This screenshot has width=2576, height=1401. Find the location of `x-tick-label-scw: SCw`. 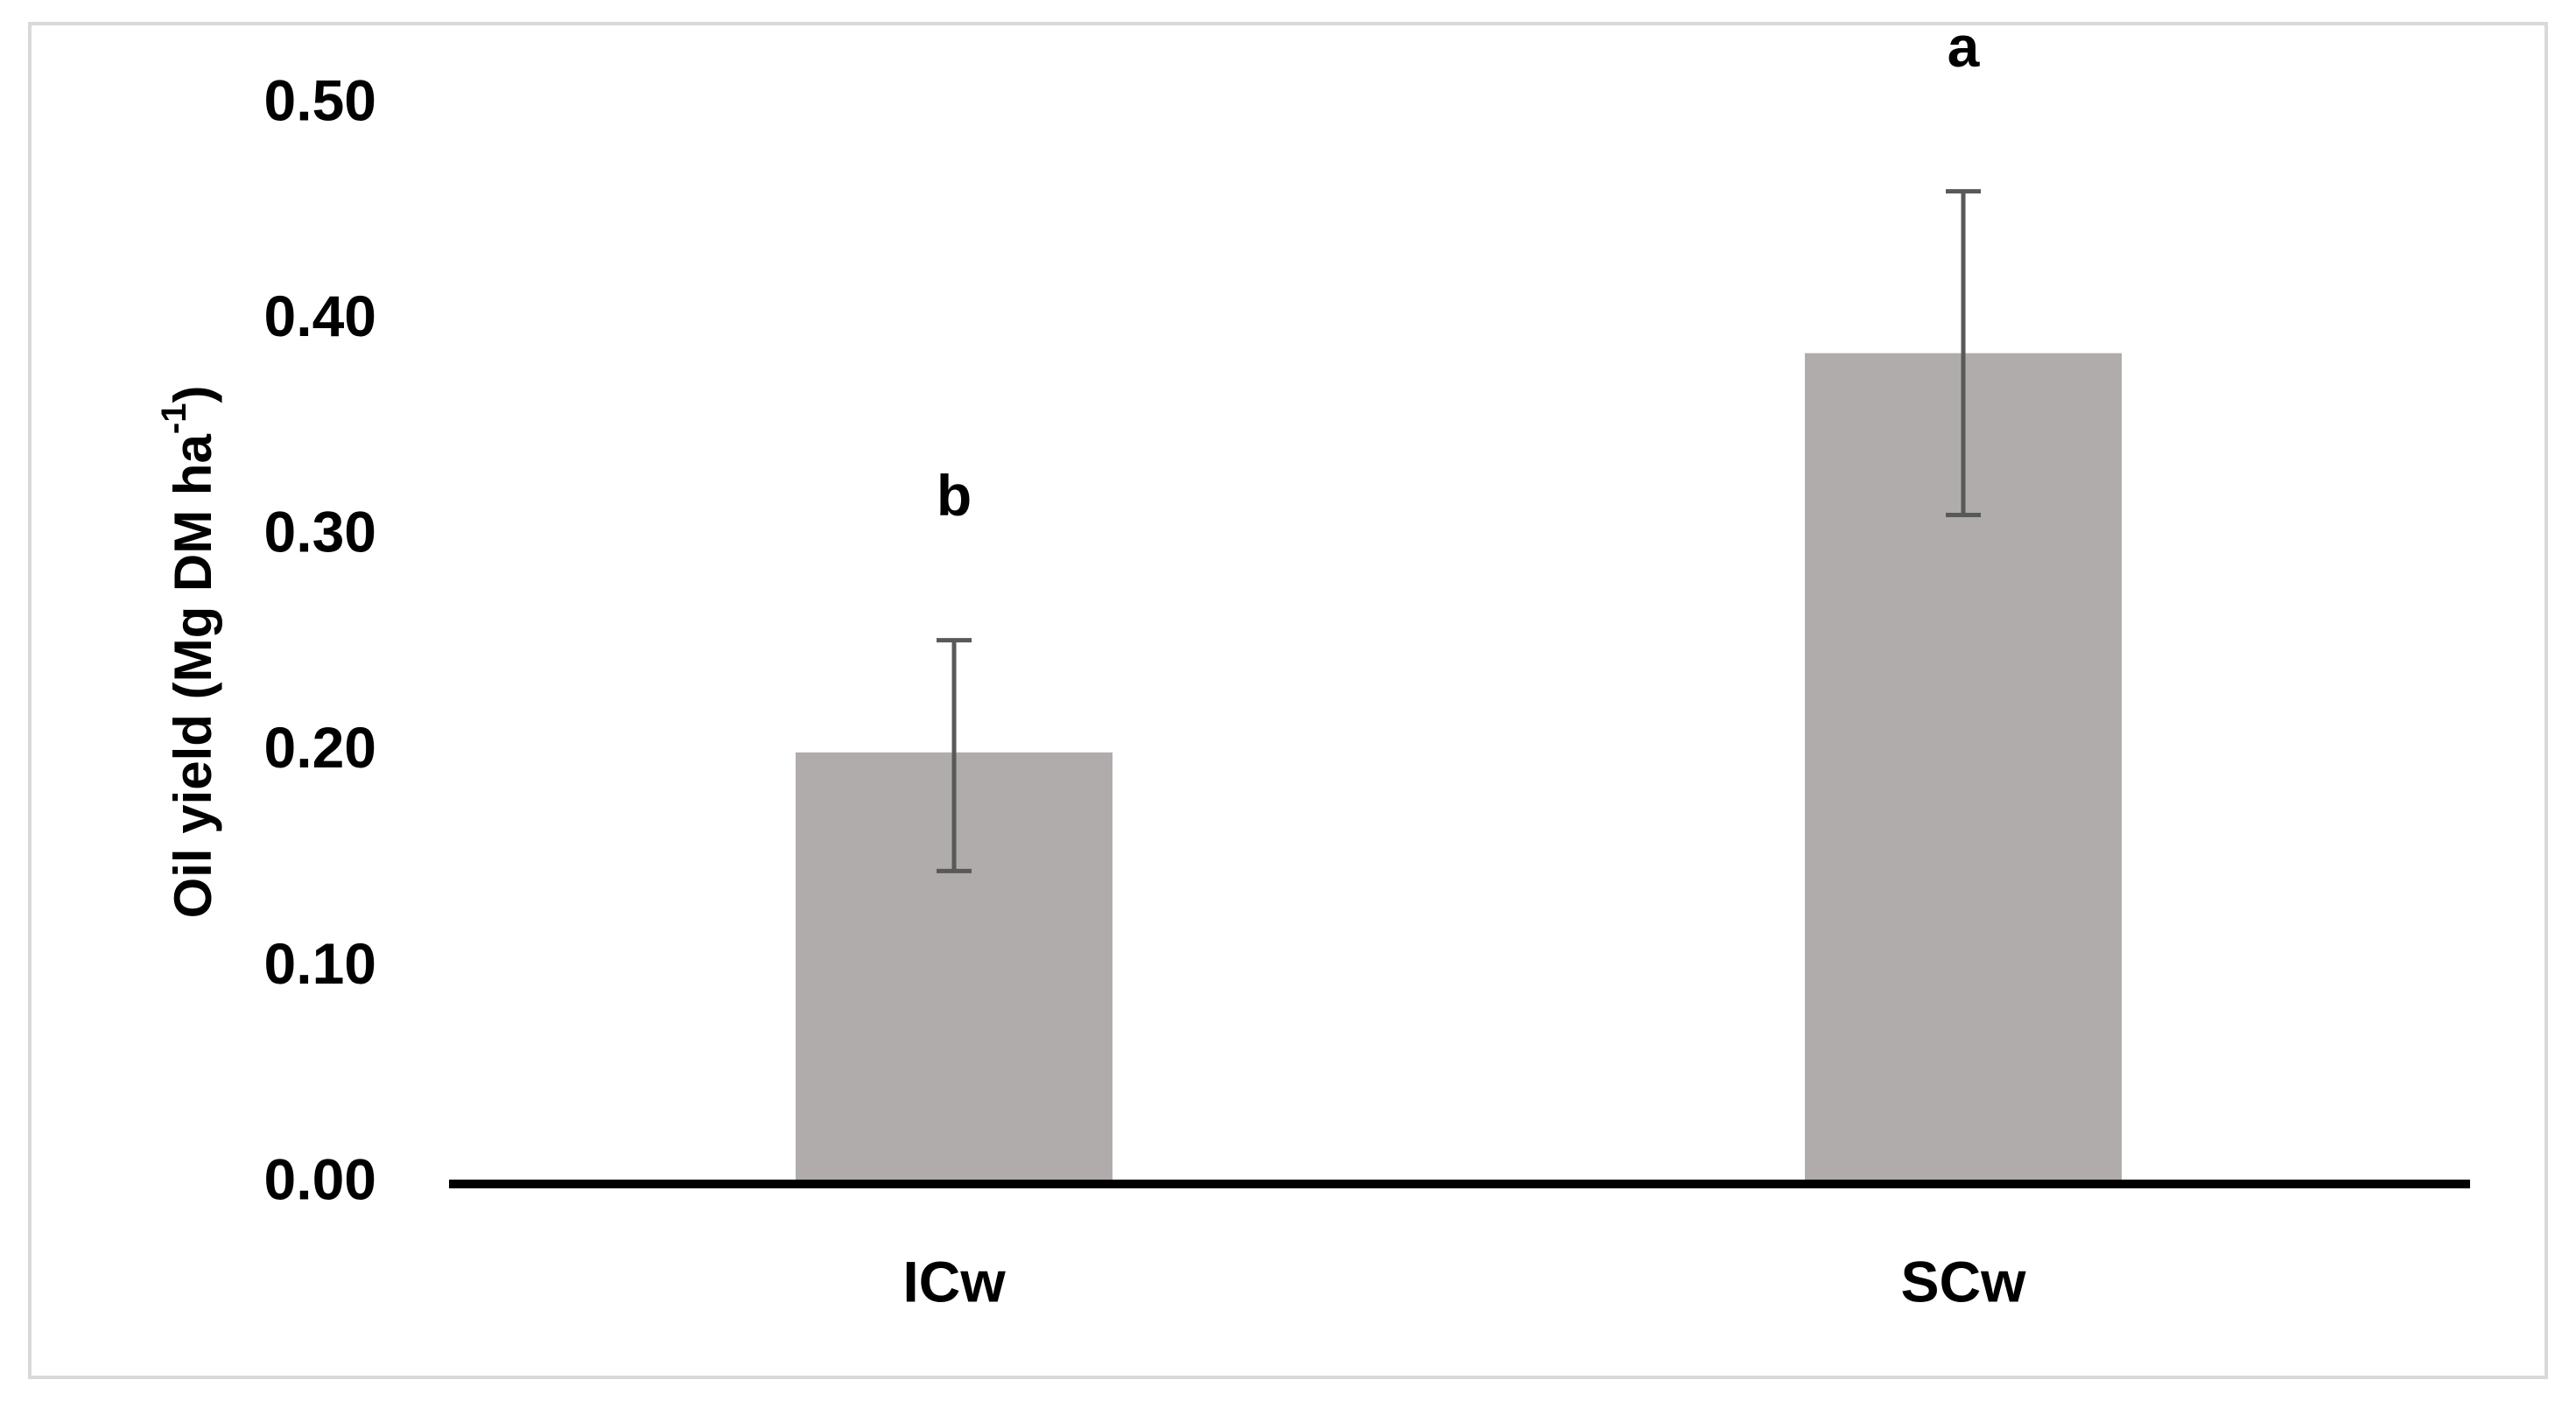

x-tick-label-scw: SCw is located at coordinates (1963, 1281).